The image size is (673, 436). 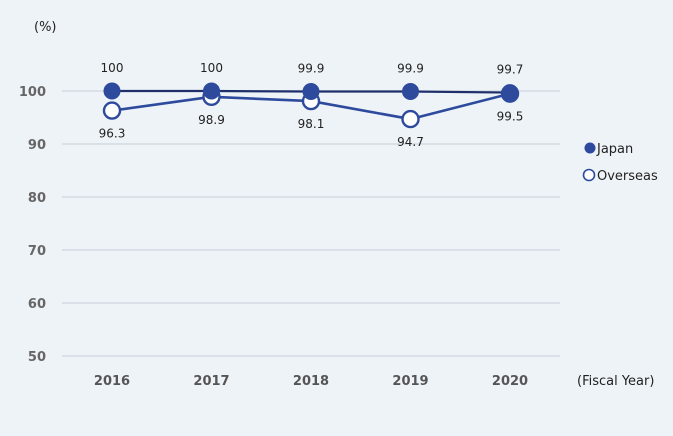 What do you see at coordinates (37, 198) in the screenshot?
I see `y-tick-label: 80` at bounding box center [37, 198].